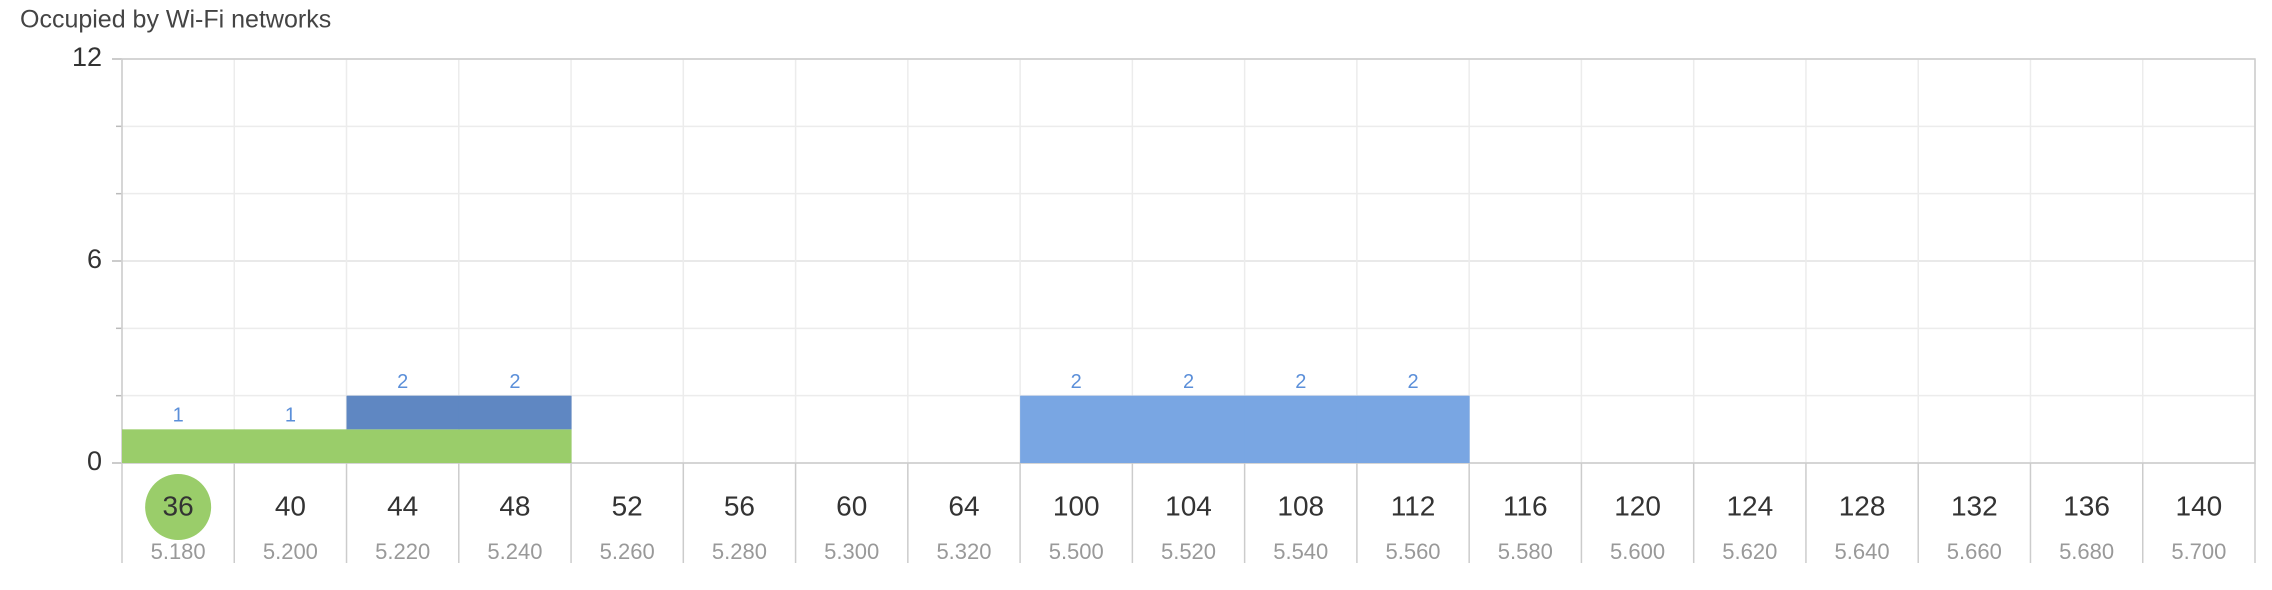  I want to click on x-tick-label: 132, so click(1974, 505).